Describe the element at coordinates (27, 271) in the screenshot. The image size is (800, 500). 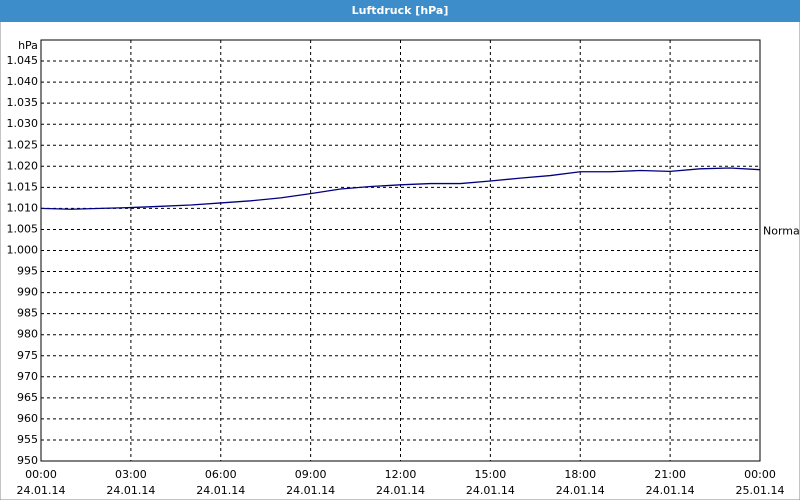
I see `y-tick-label: 995` at that location.